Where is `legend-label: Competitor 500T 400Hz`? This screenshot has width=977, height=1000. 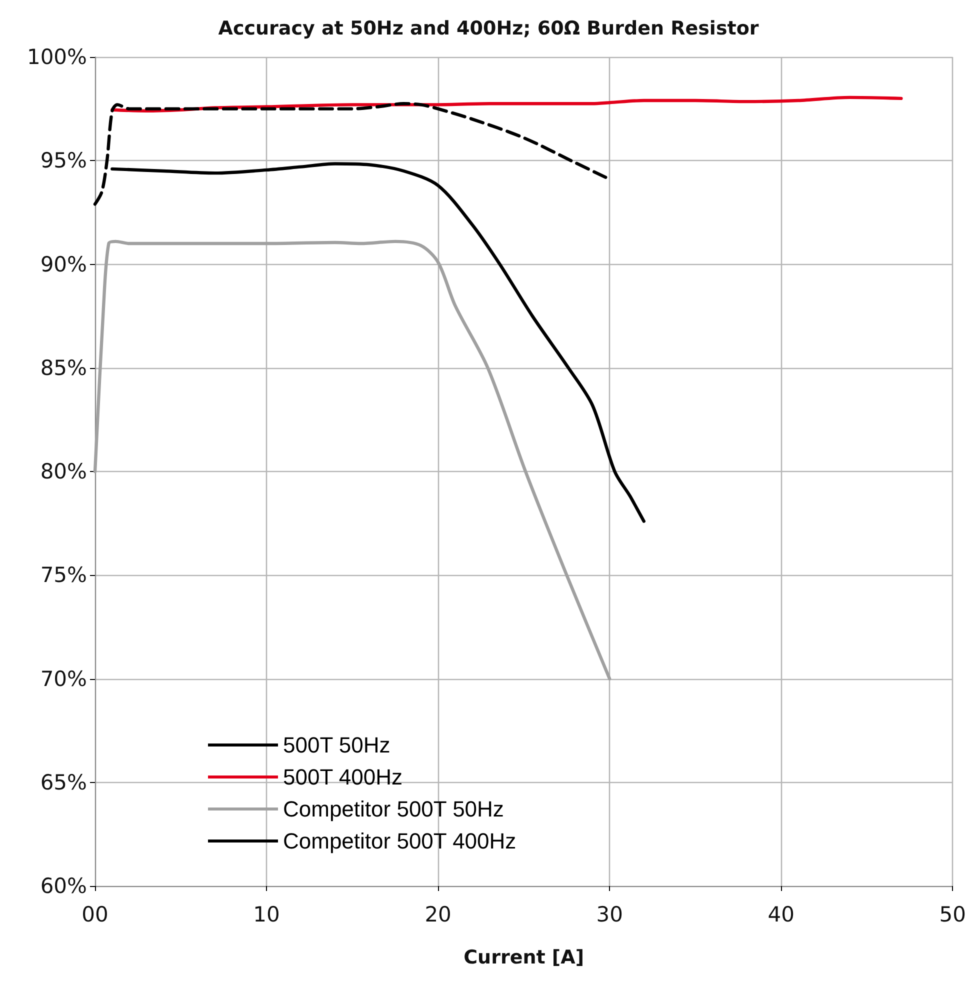 legend-label: Competitor 500T 400Hz is located at coordinates (399, 841).